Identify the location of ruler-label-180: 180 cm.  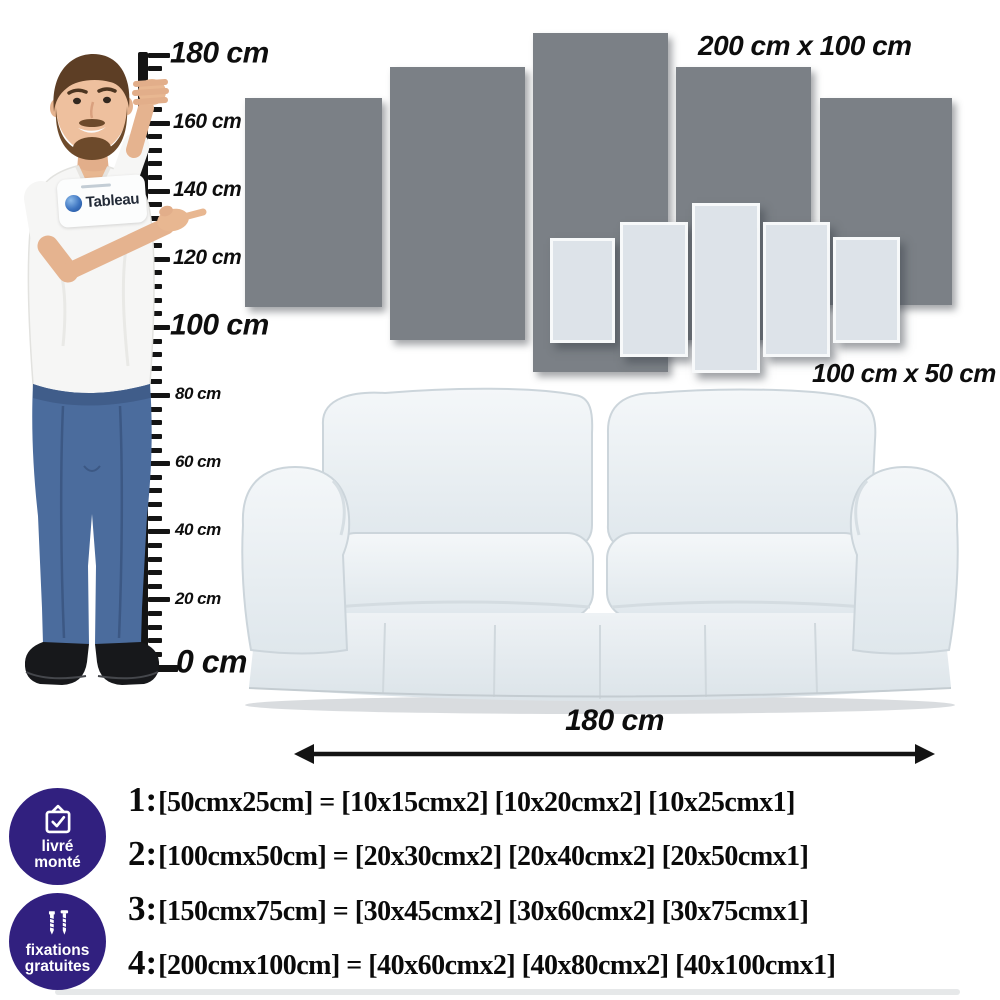
(219, 53).